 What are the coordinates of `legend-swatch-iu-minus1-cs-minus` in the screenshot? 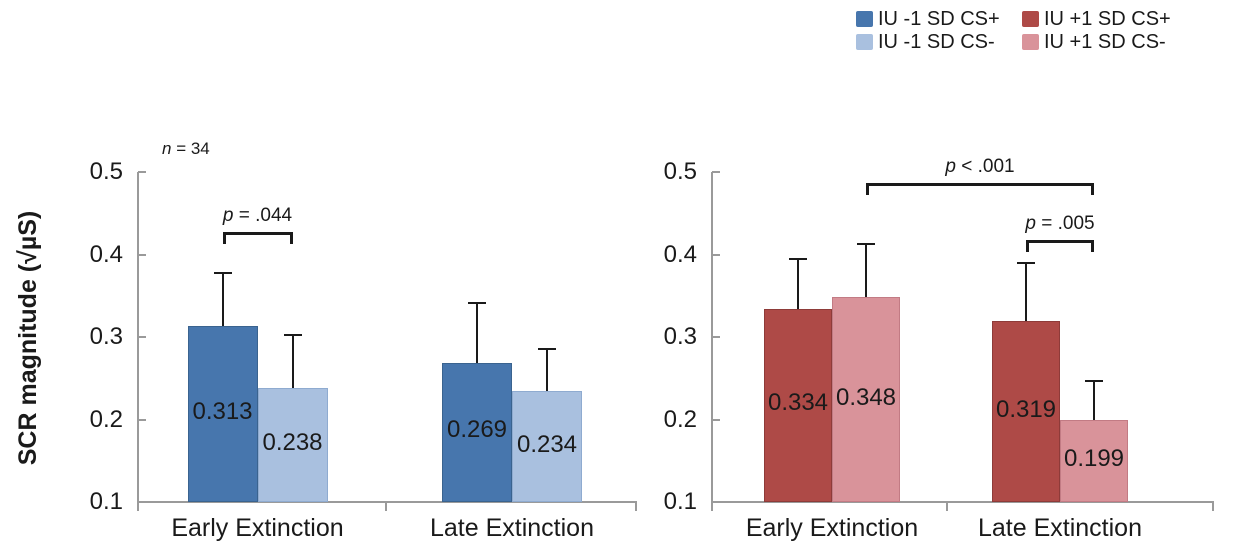 It's located at (864, 42).